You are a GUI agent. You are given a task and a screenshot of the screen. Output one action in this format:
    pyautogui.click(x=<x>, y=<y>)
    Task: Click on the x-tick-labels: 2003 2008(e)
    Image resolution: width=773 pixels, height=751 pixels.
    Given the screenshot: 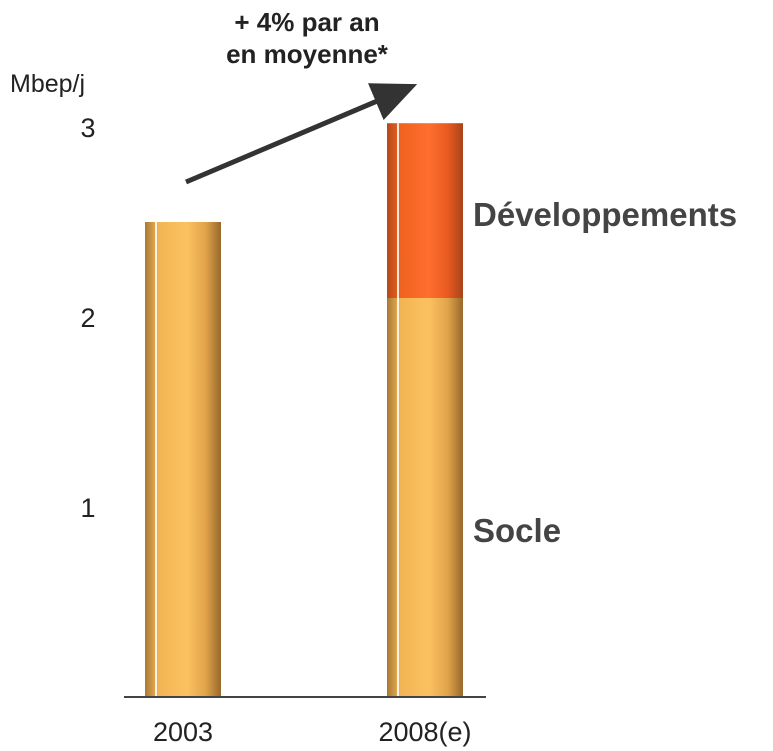 What is the action you would take?
    pyautogui.click(x=312, y=732)
    